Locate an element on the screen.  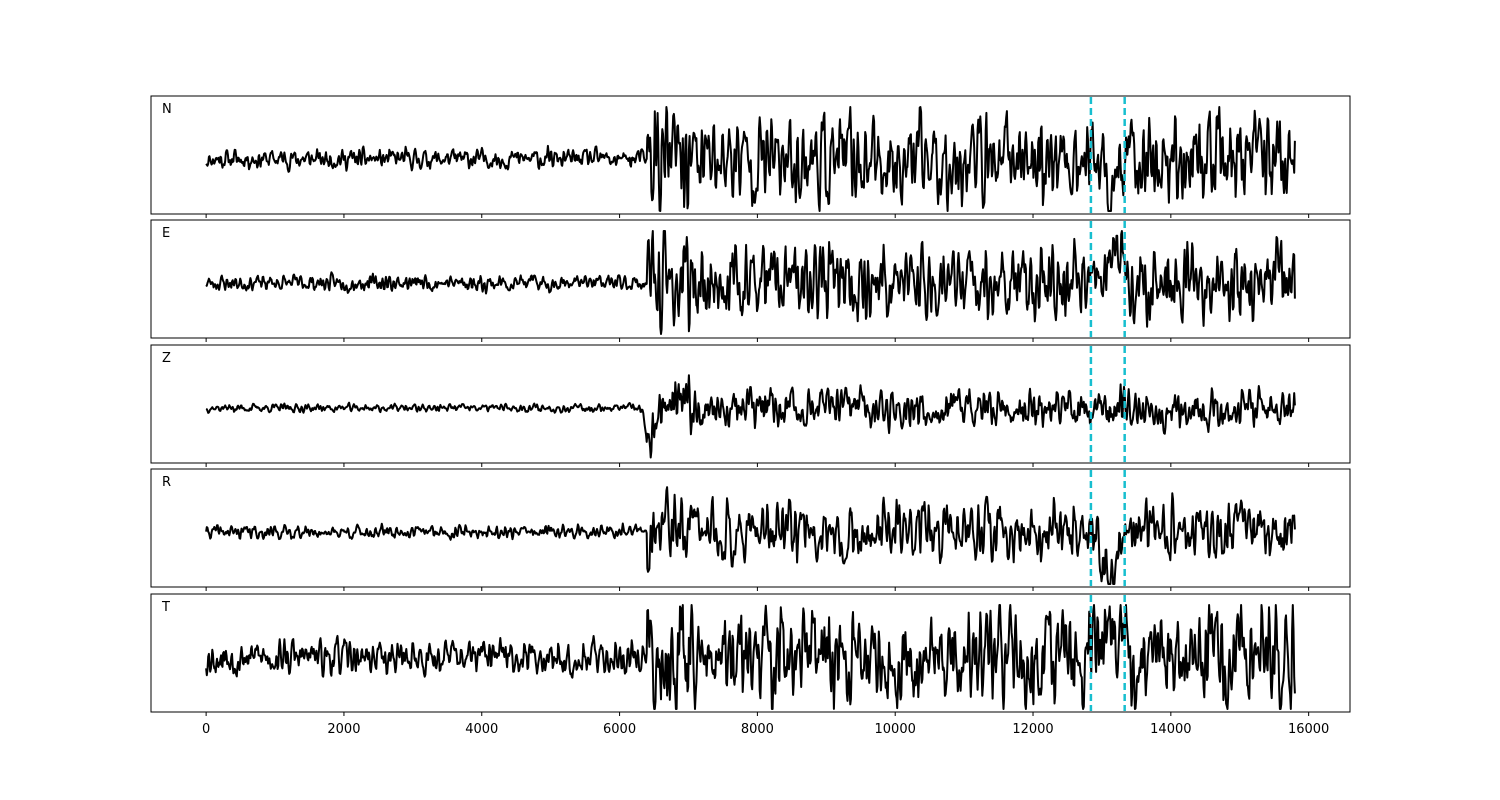
panel-t: T is located at coordinates (750, 654).